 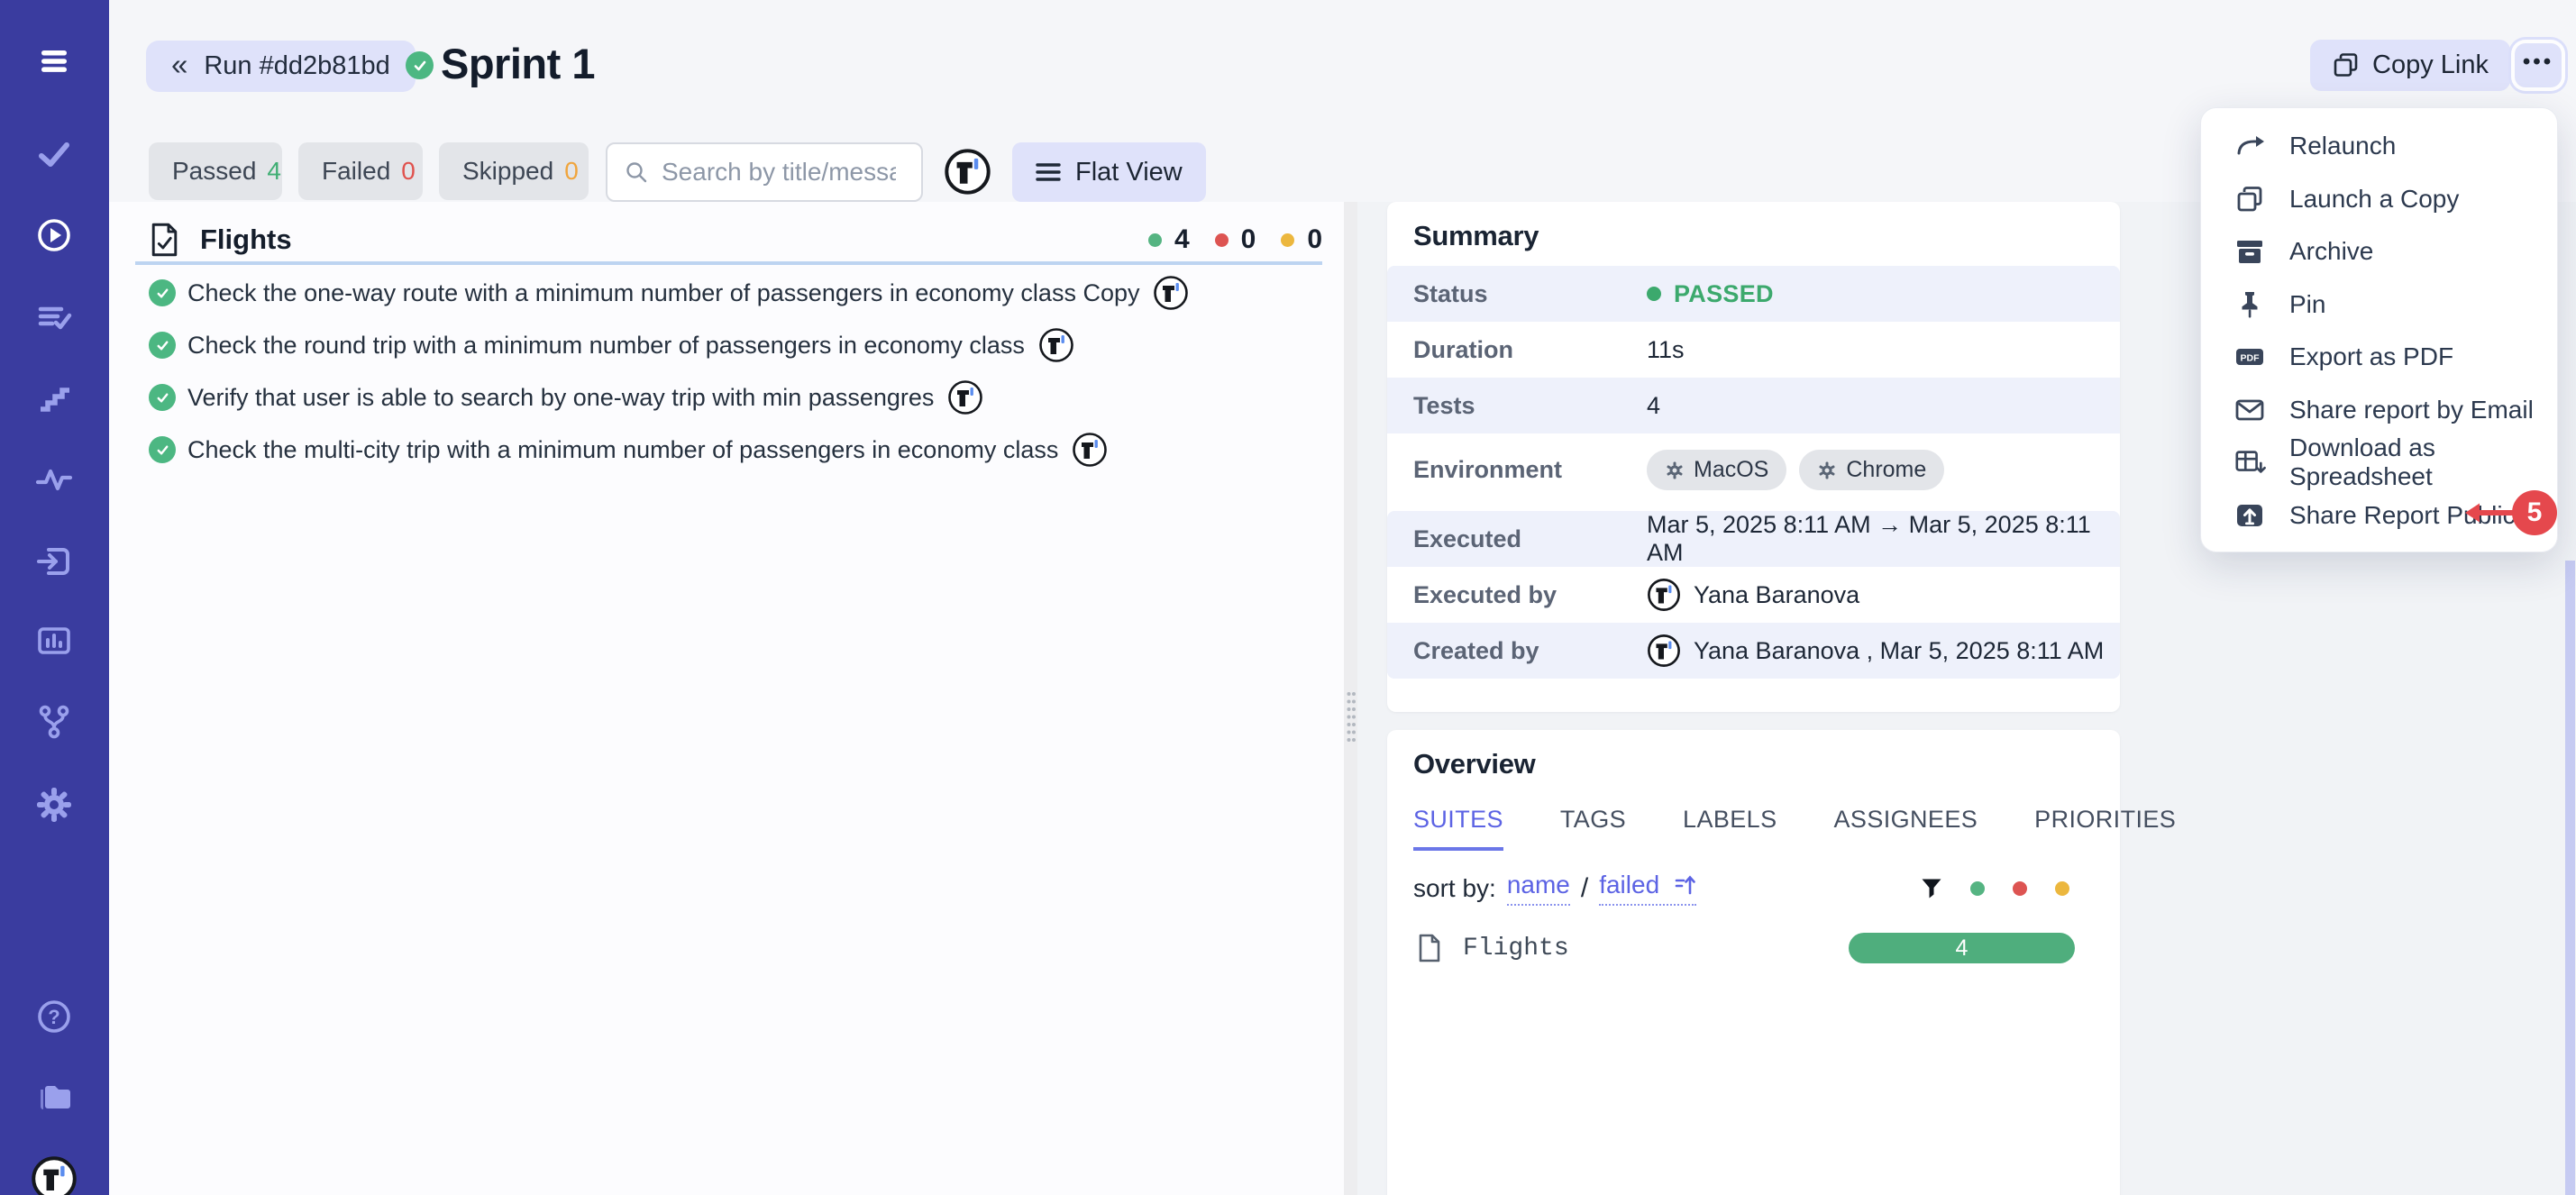 What do you see at coordinates (54, 399) in the screenshot?
I see `milestones-steps-icon` at bounding box center [54, 399].